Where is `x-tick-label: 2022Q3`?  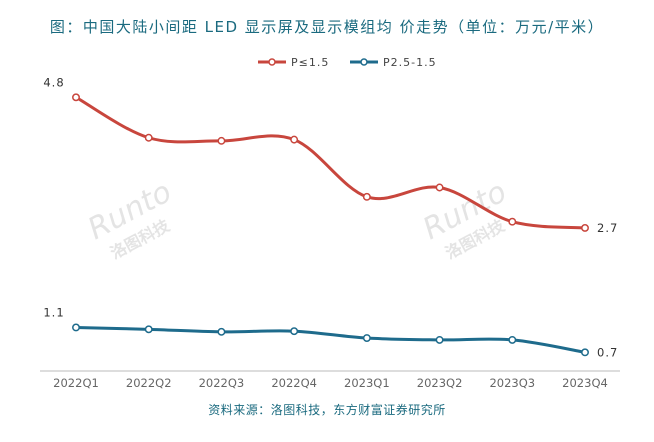 x-tick-label: 2022Q3 is located at coordinates (222, 383).